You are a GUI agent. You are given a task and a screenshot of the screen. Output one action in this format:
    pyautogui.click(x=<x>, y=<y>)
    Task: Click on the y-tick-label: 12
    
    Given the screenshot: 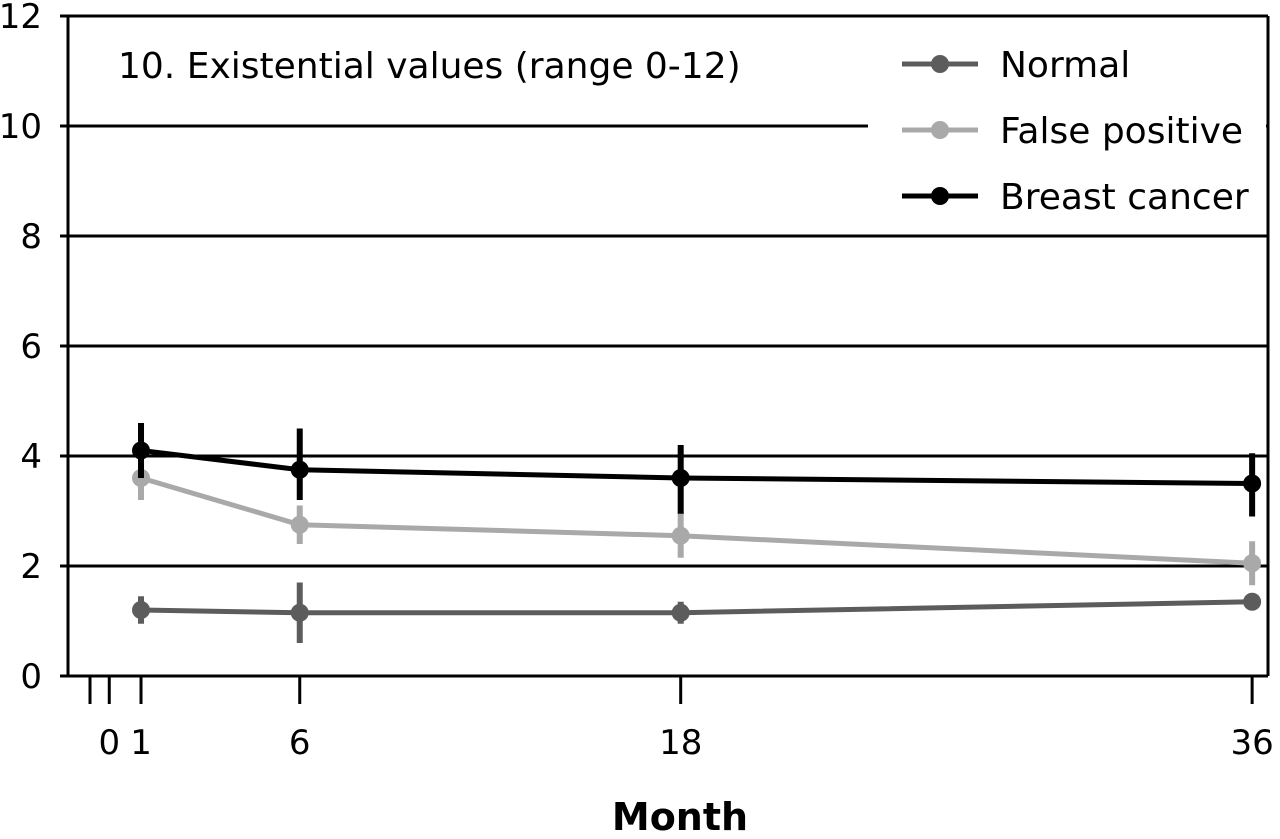 What is the action you would take?
    pyautogui.click(x=21, y=18)
    